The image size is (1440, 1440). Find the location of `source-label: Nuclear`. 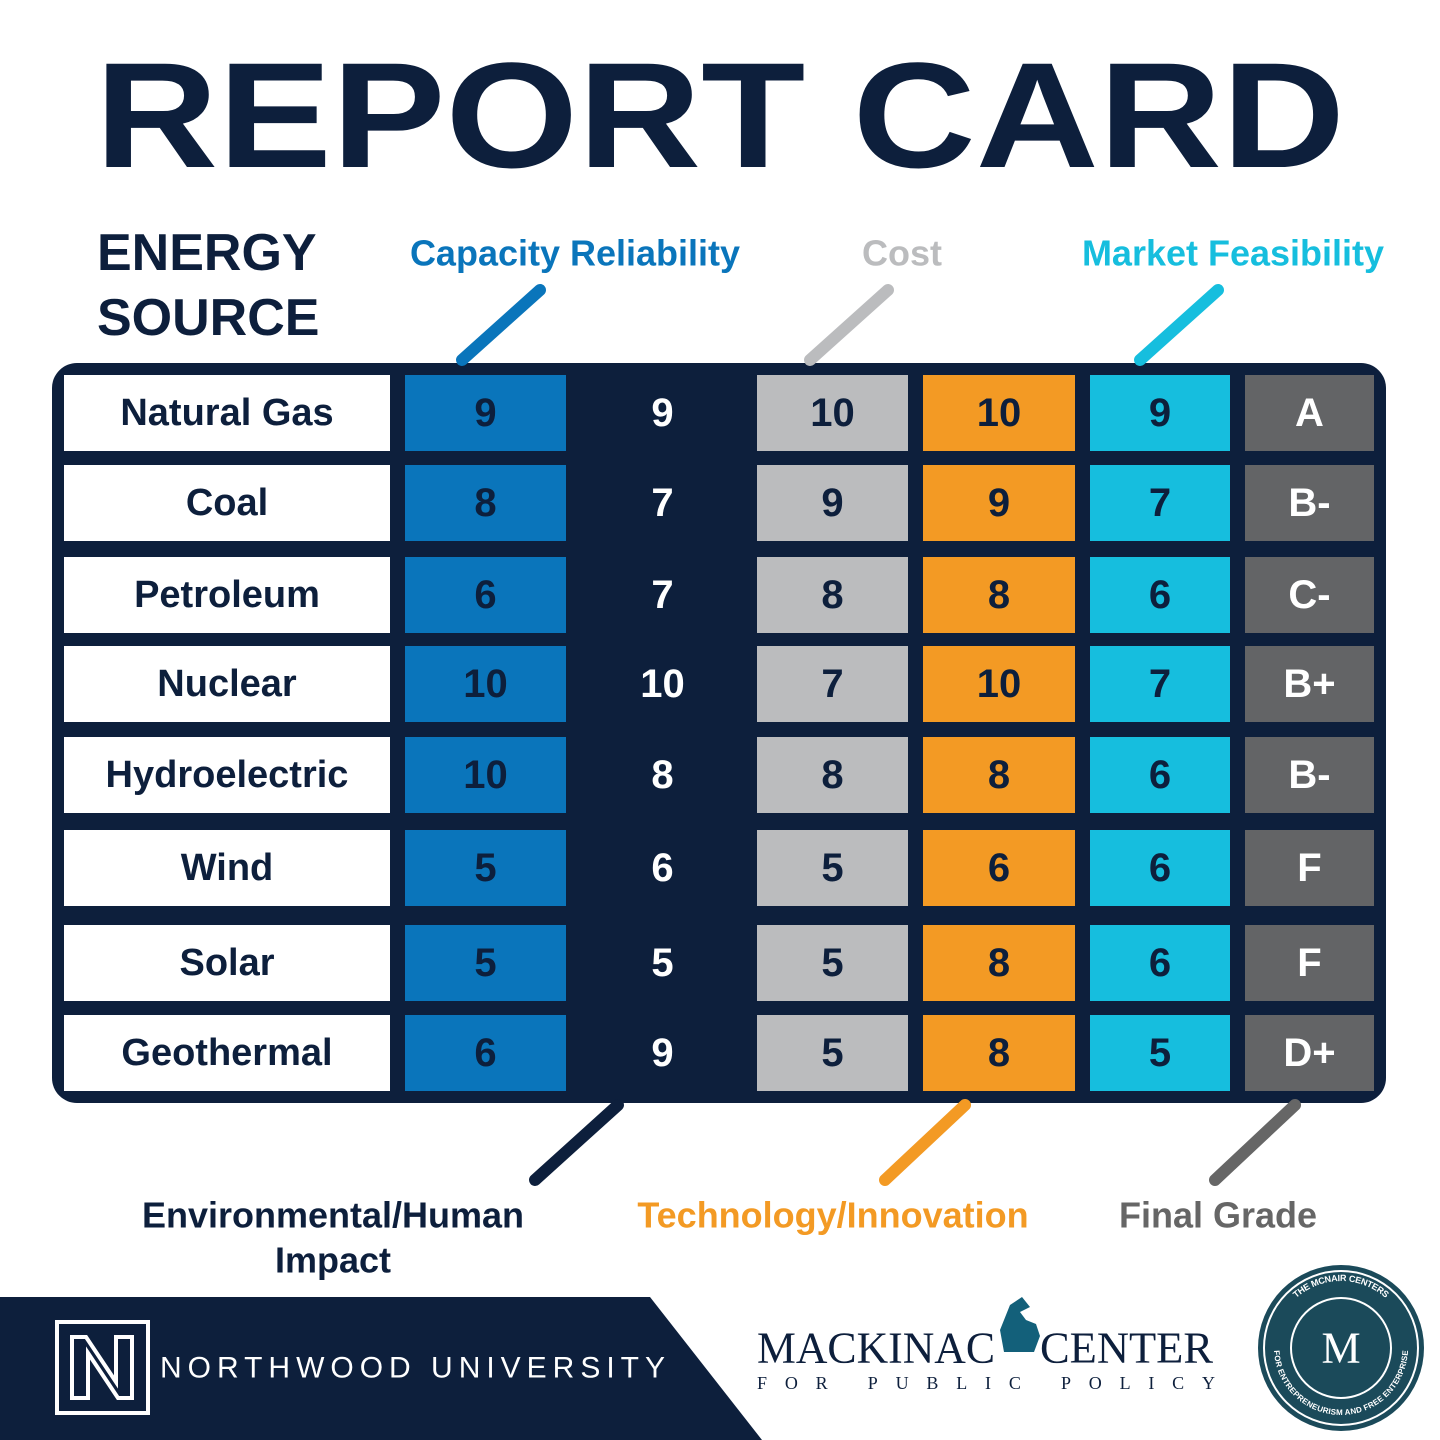

source-label: Nuclear is located at coordinates (227, 684).